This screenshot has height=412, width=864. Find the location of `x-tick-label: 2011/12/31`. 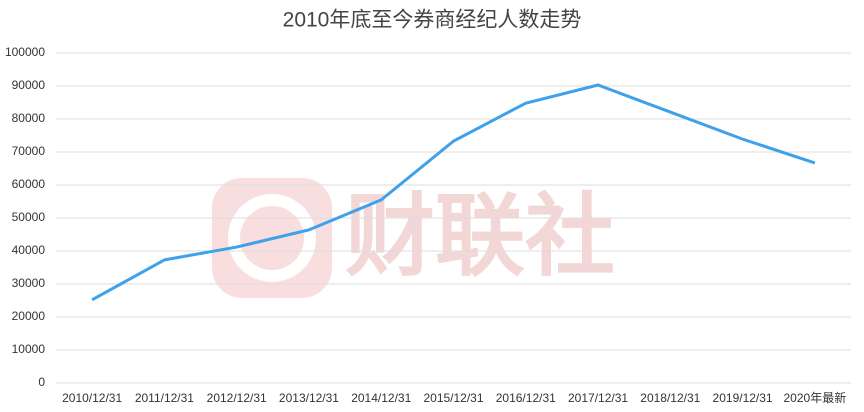

x-tick-label: 2011/12/31 is located at coordinates (164, 398).